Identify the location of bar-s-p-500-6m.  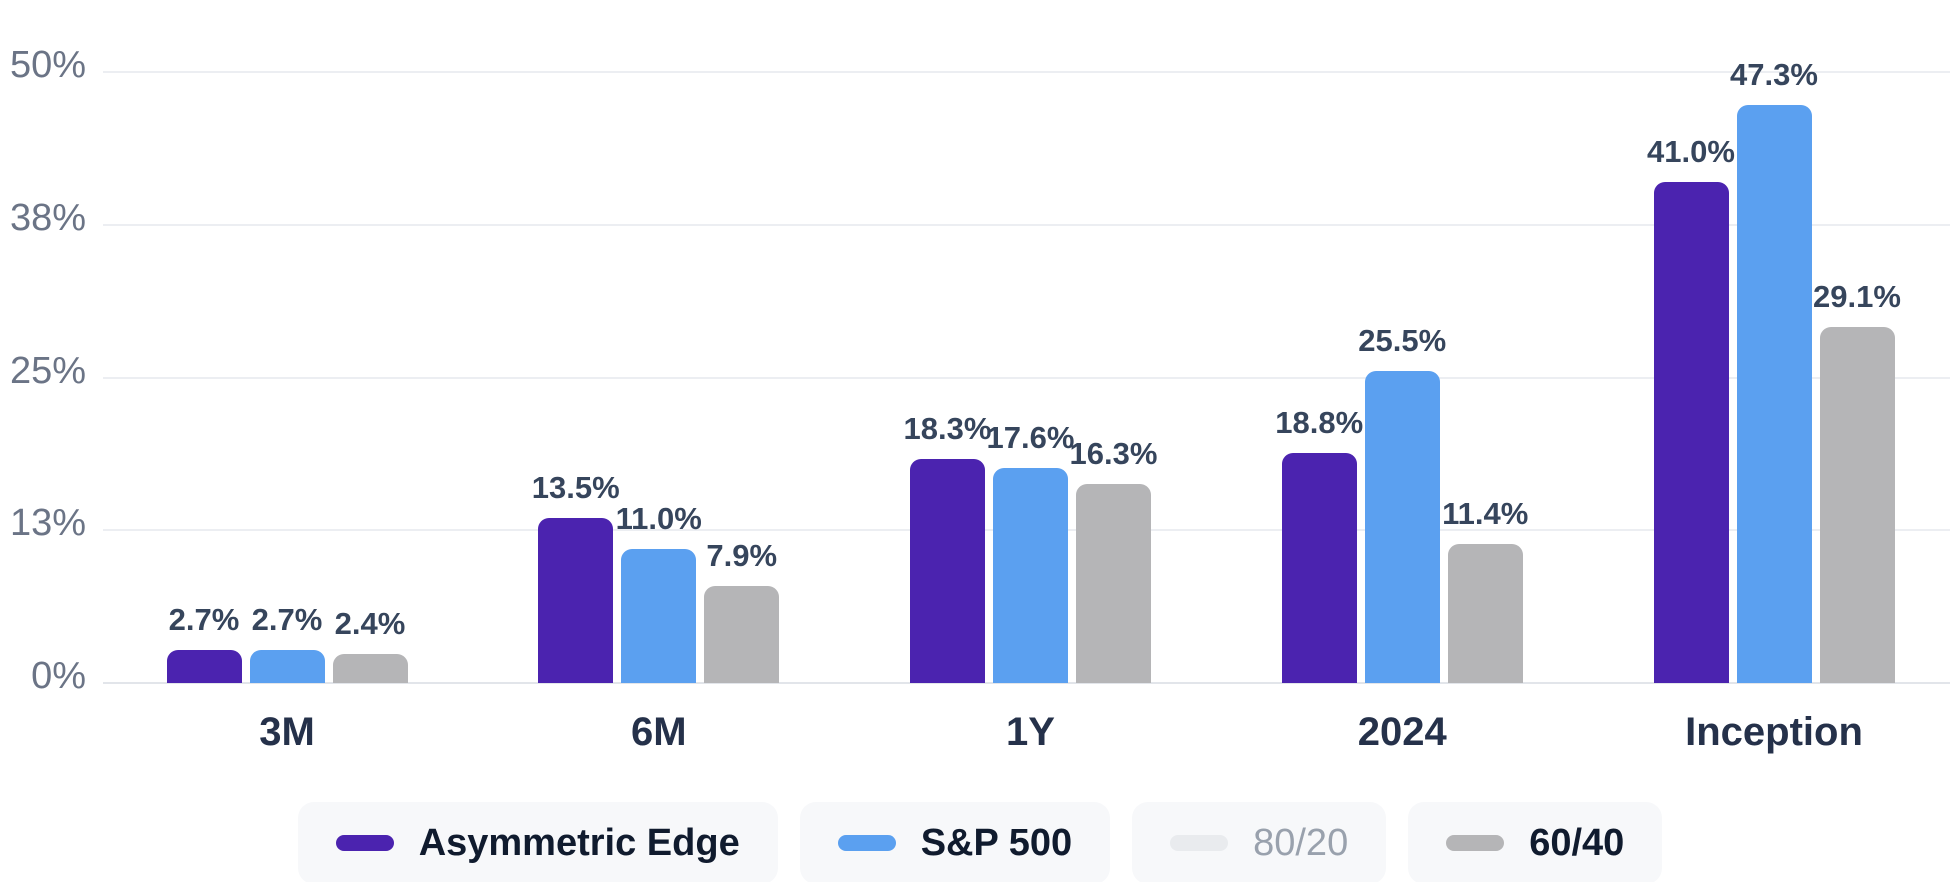
(659, 615).